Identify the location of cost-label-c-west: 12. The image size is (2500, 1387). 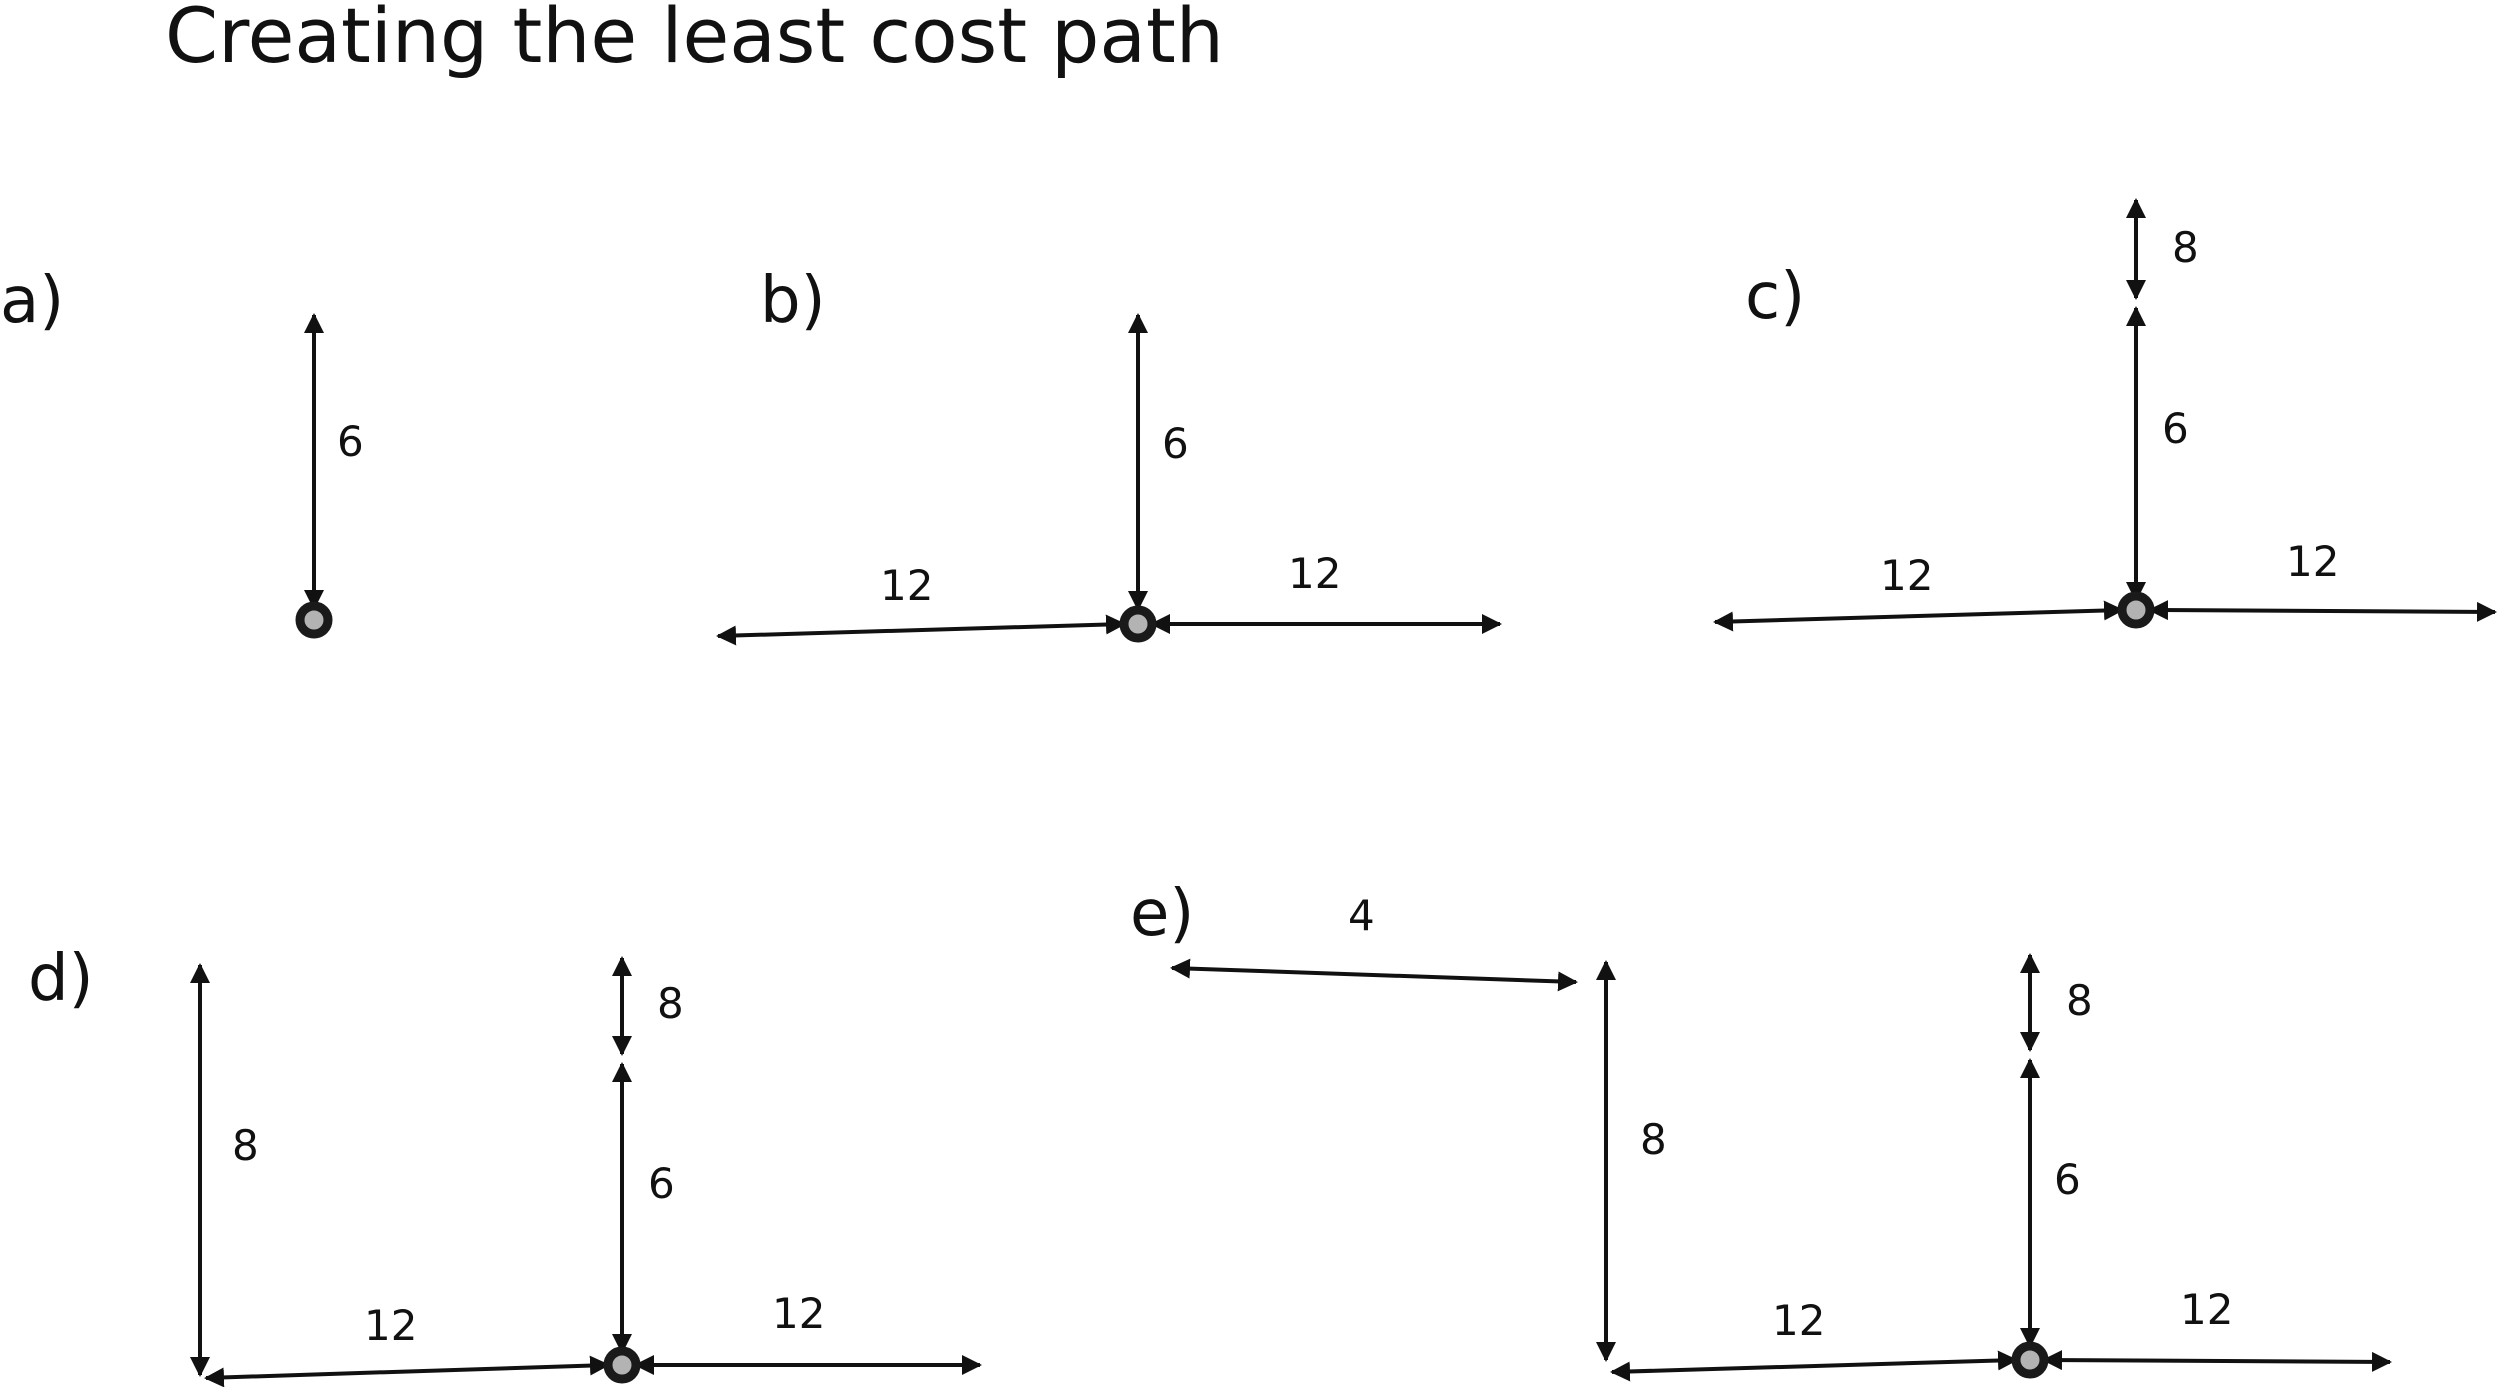
(1906, 575).